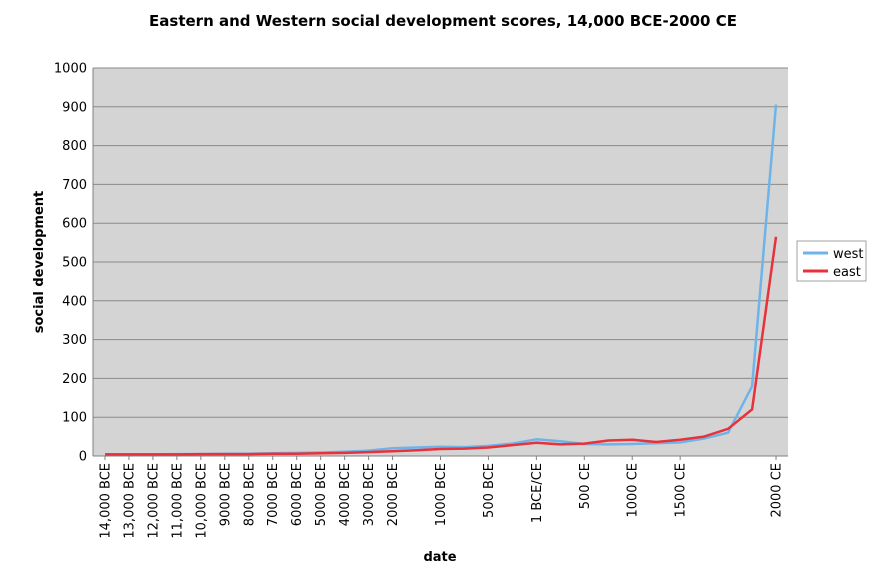 This screenshot has height=573, width=892. Describe the element at coordinates (321, 494) in the screenshot. I see `x-tick-label: 5000 BCE` at that location.